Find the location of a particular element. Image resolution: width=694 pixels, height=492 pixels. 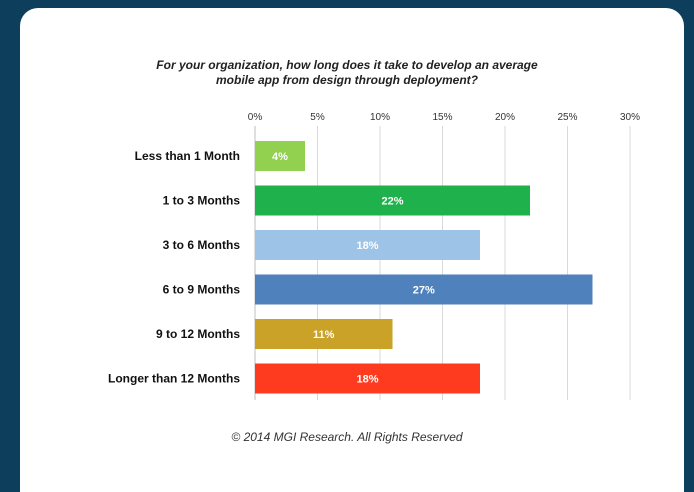

category-label: 3 to 6 Months is located at coordinates (202, 245).